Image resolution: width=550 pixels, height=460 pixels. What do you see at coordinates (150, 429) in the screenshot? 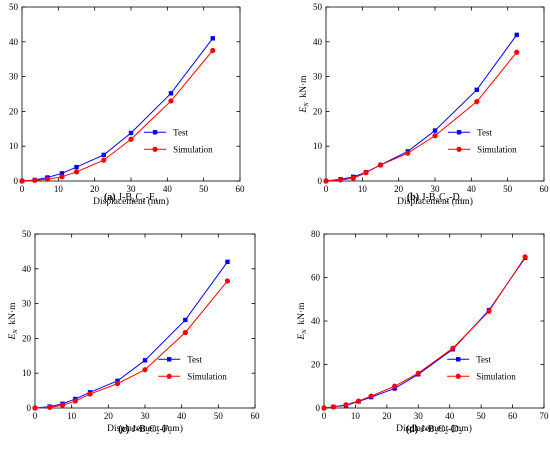
I see `caption-text: J-B₂C₂-F₁` at bounding box center [150, 429].